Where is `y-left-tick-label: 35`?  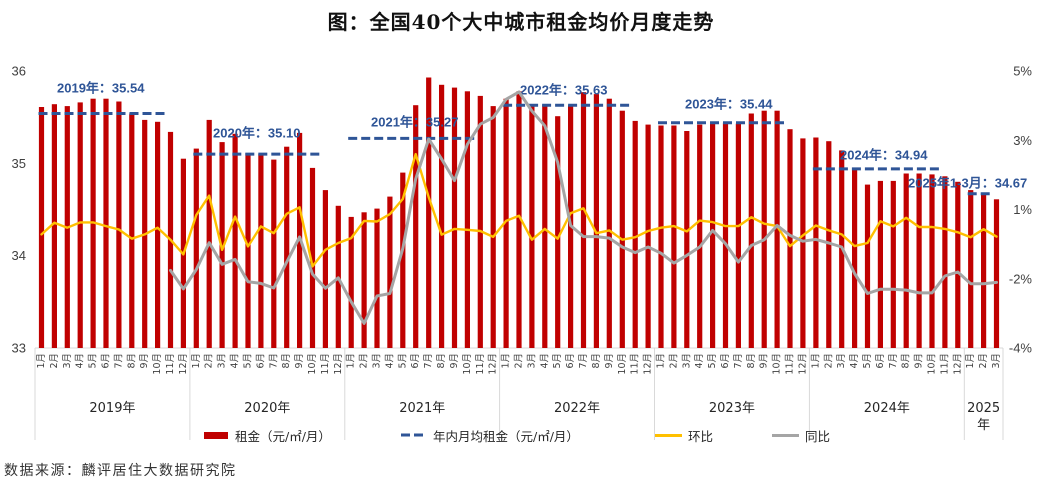
y-left-tick-label: 35 is located at coordinates (19, 163).